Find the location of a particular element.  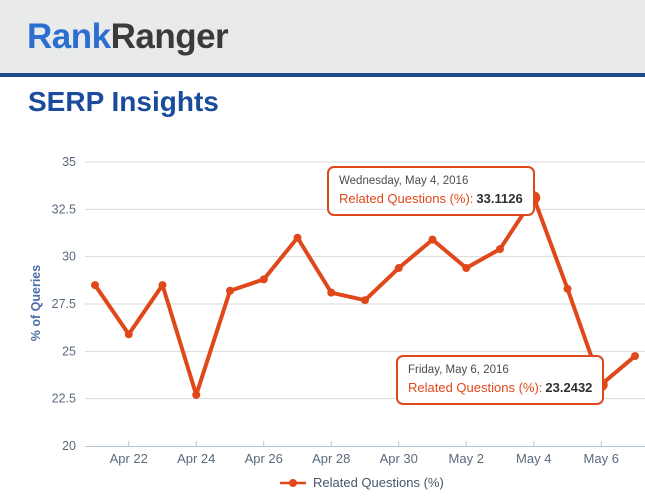

app-header: RankRanger is located at coordinates (322, 36).